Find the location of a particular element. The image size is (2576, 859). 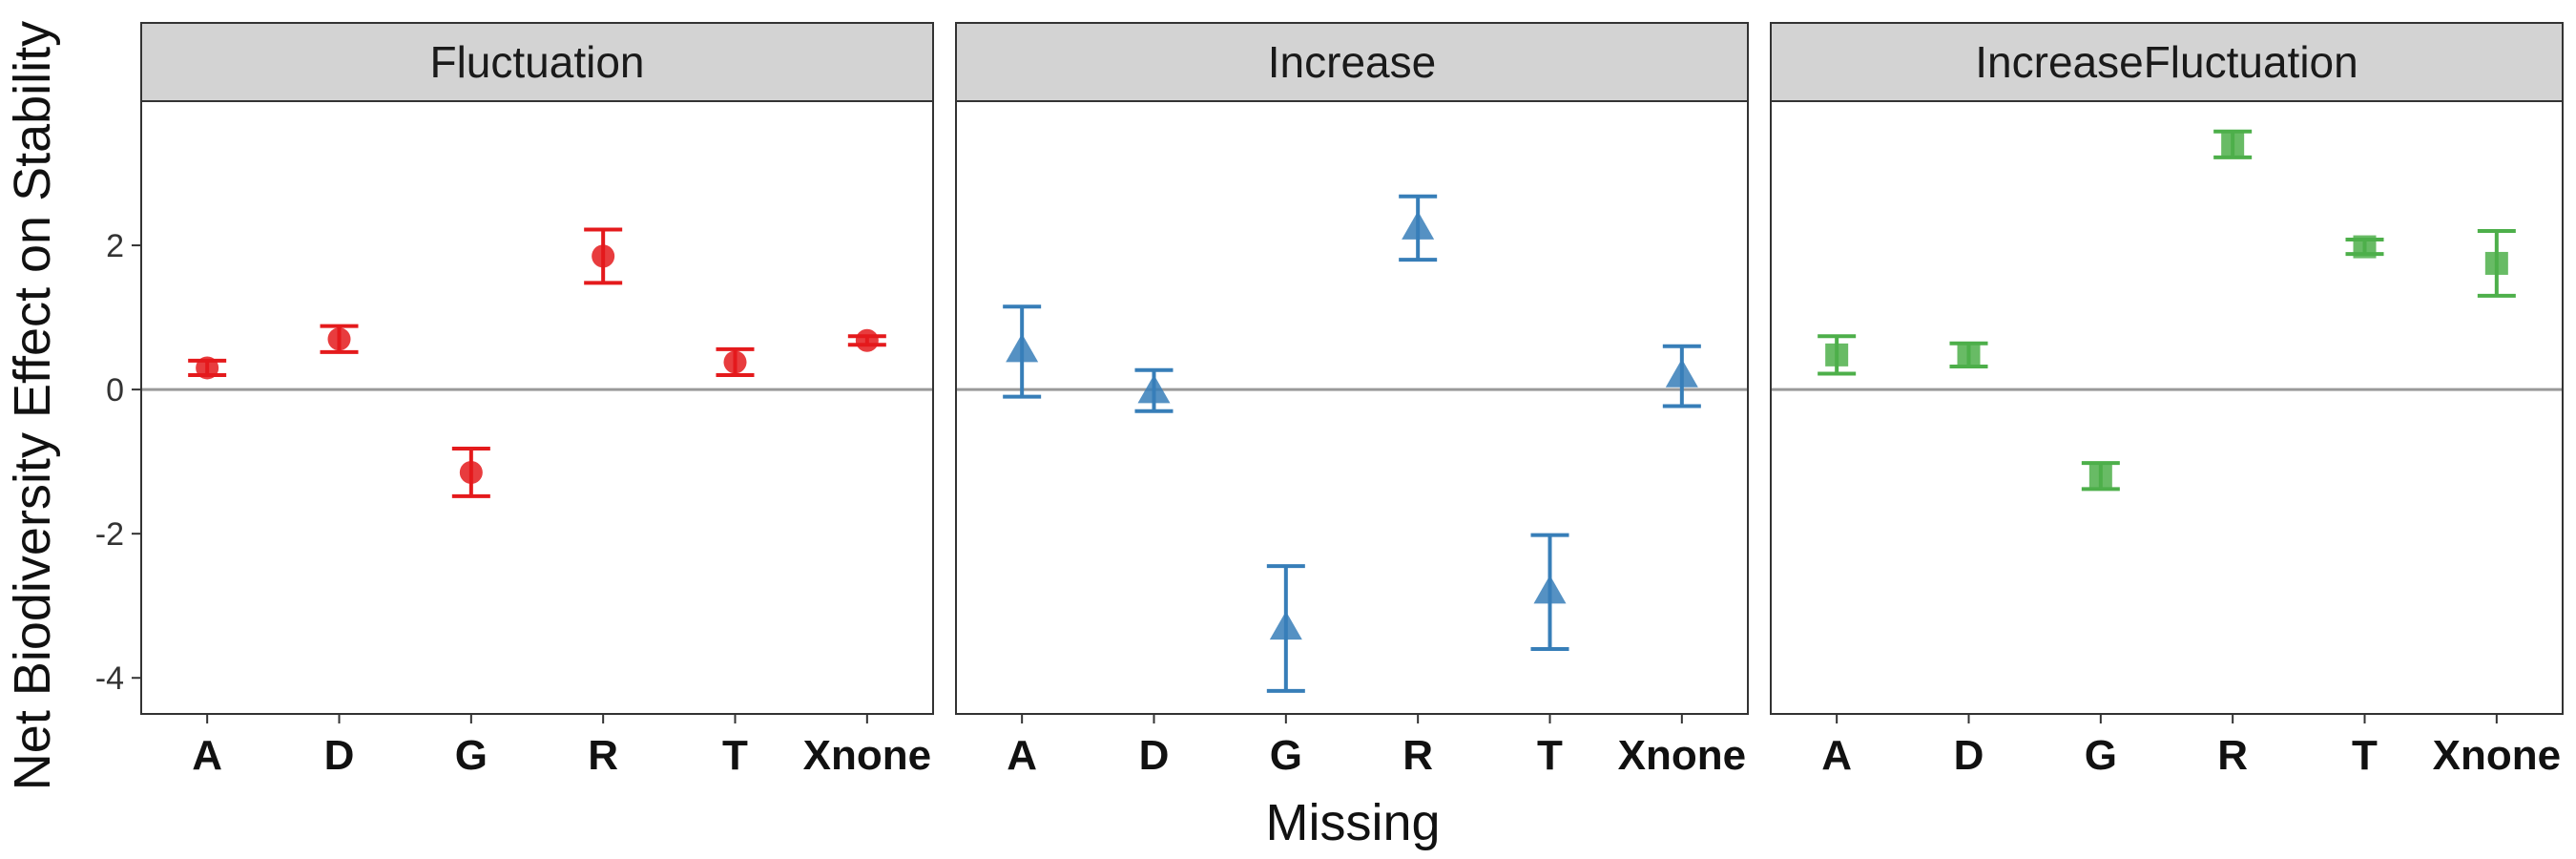

data-point-increasefluctuation-xnone is located at coordinates (2496, 263).